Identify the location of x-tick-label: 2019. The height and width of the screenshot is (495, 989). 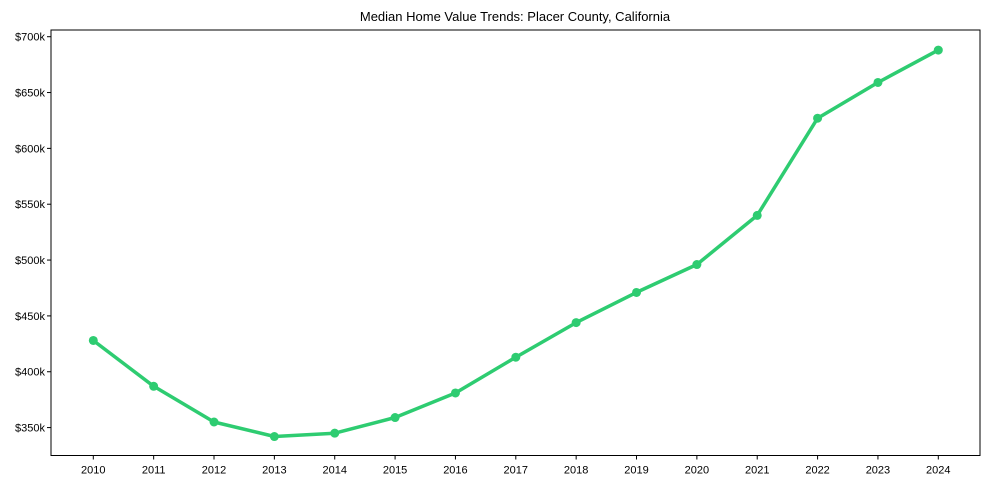
(636, 471).